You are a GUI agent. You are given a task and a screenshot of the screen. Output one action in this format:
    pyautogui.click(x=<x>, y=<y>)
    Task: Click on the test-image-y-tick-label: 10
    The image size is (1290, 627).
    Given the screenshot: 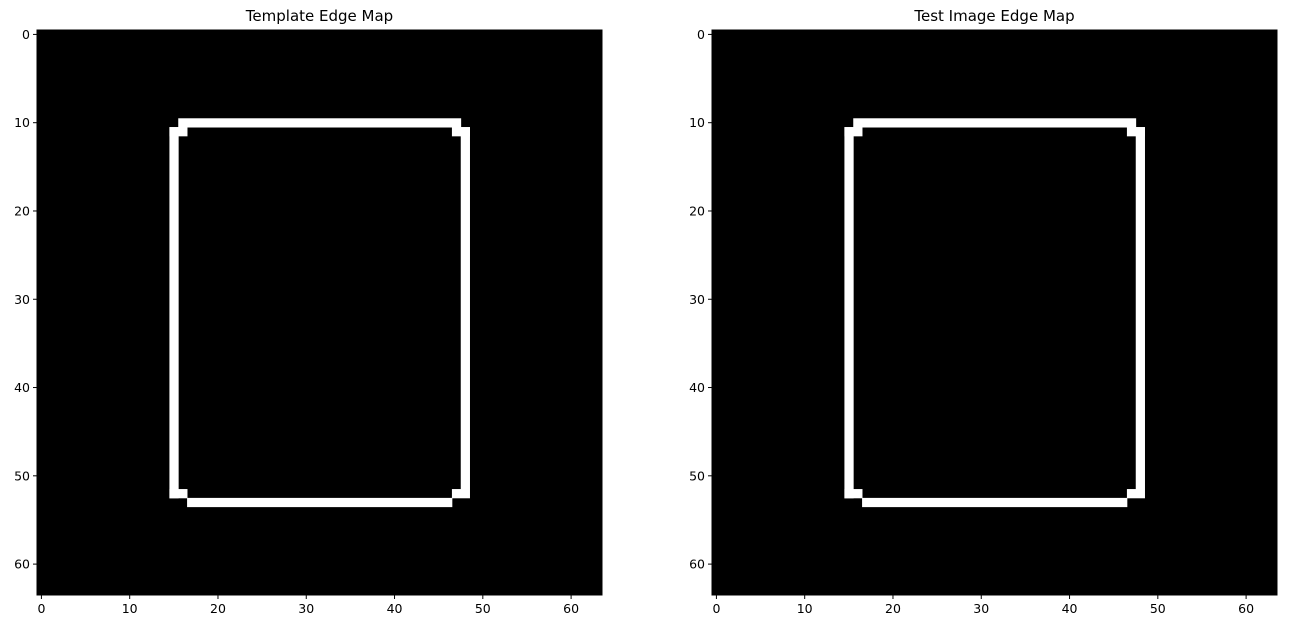 What is the action you would take?
    pyautogui.click(x=697, y=122)
    